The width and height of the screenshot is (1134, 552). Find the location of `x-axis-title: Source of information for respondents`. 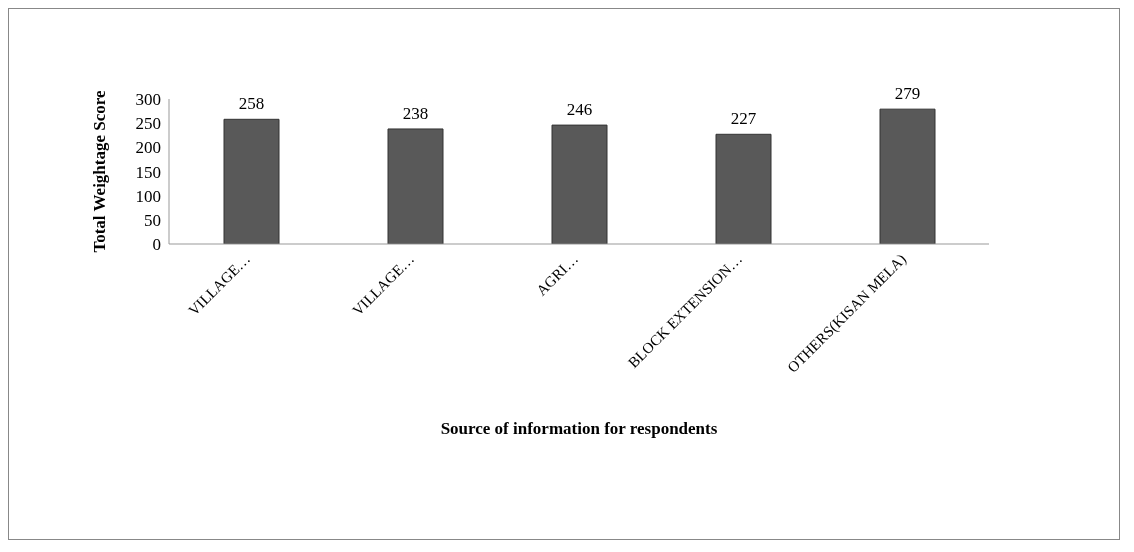

x-axis-title: Source of information for respondents is located at coordinates (579, 428).